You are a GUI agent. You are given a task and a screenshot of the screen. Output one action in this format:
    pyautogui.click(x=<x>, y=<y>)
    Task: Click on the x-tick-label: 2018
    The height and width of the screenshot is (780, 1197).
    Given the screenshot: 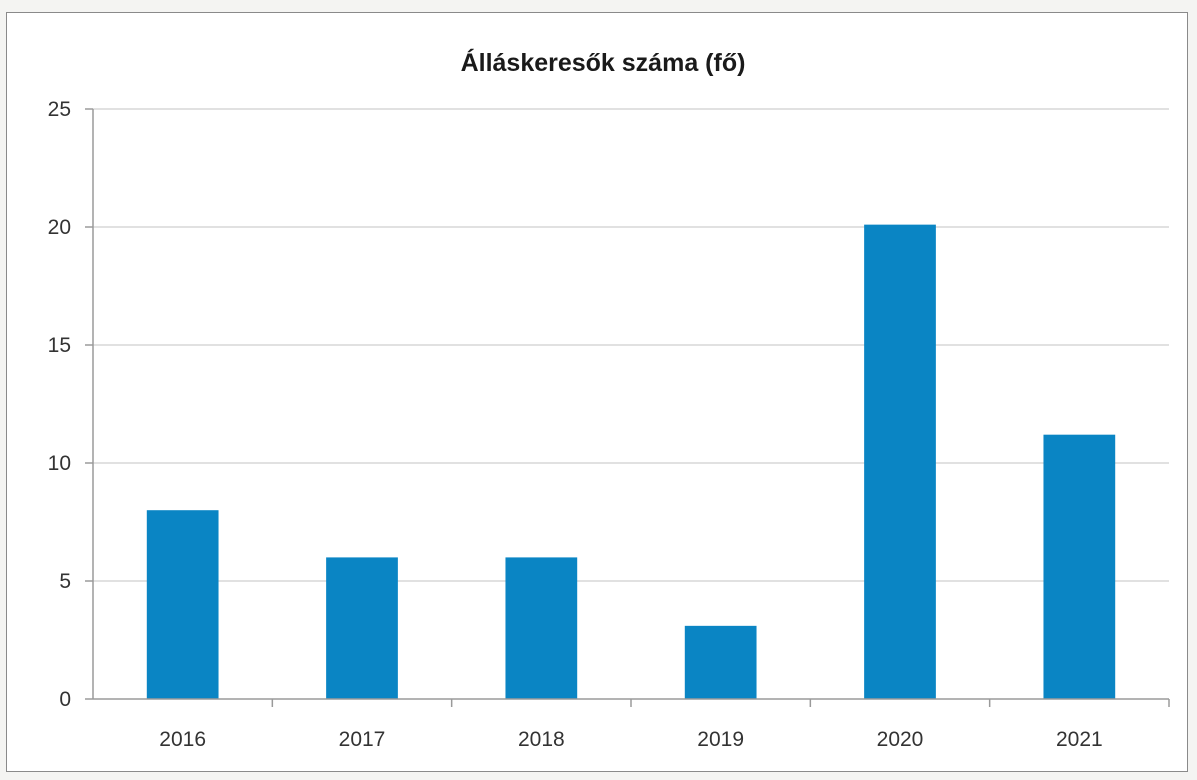 What is the action you would take?
    pyautogui.click(x=541, y=739)
    